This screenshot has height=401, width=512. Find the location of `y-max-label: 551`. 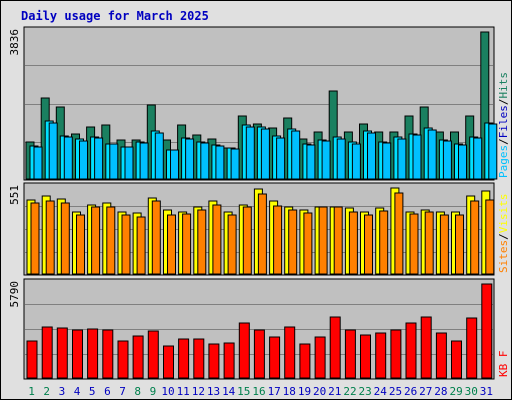

y-max-label: 551 is located at coordinates (14, 195).